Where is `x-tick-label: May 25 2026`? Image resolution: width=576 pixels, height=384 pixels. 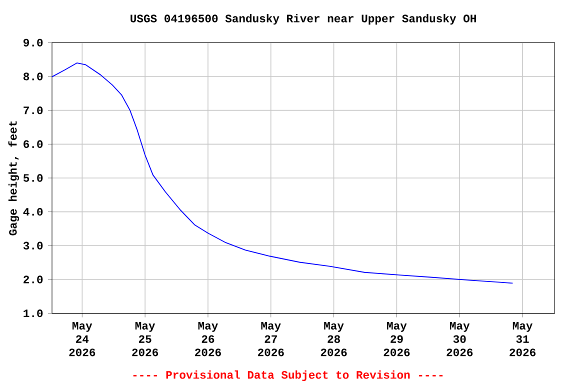
x-tick-label: May 25 2026 is located at coordinates (145, 339).